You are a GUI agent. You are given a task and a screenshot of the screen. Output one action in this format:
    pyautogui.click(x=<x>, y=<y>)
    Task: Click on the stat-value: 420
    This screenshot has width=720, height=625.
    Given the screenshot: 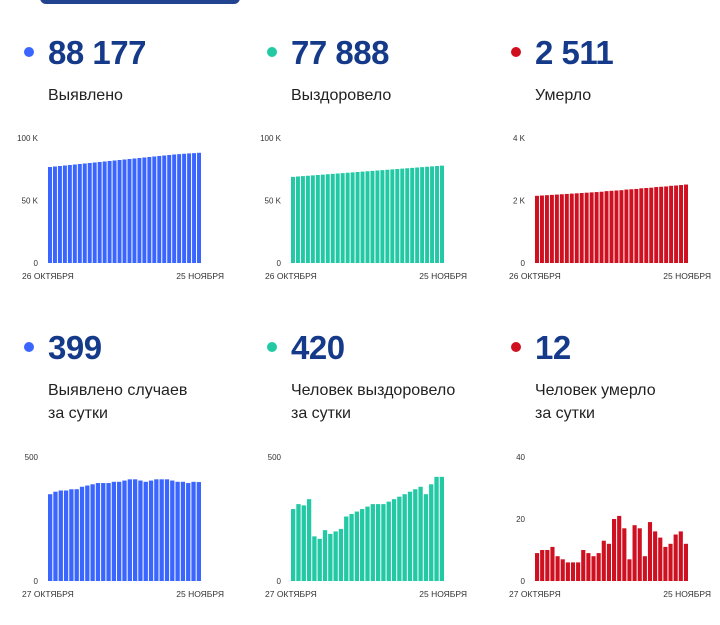 What is the action you would take?
    pyautogui.click(x=318, y=347)
    